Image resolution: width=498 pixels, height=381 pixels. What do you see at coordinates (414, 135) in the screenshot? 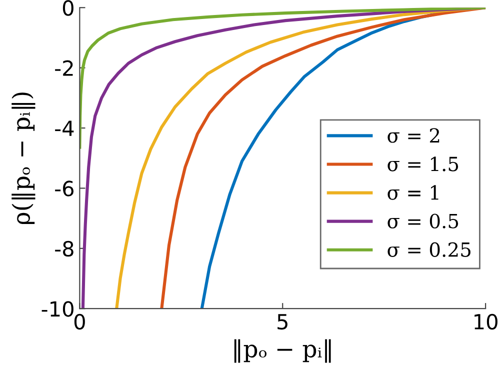
I see `legend-label: σ = 2` at bounding box center [414, 135].